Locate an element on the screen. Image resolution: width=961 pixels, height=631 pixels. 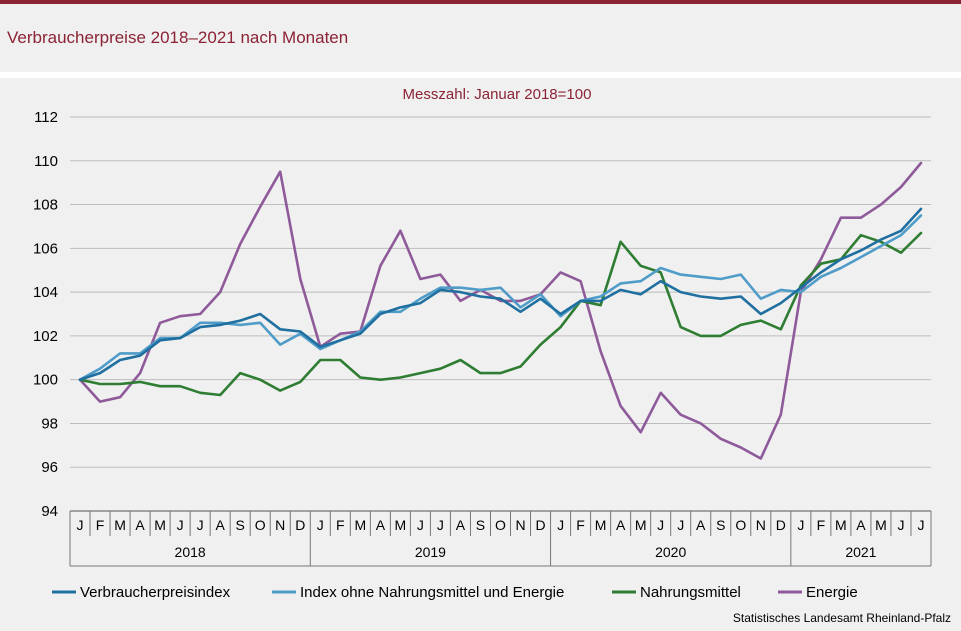
year-label: 2020 is located at coordinates (670, 552).